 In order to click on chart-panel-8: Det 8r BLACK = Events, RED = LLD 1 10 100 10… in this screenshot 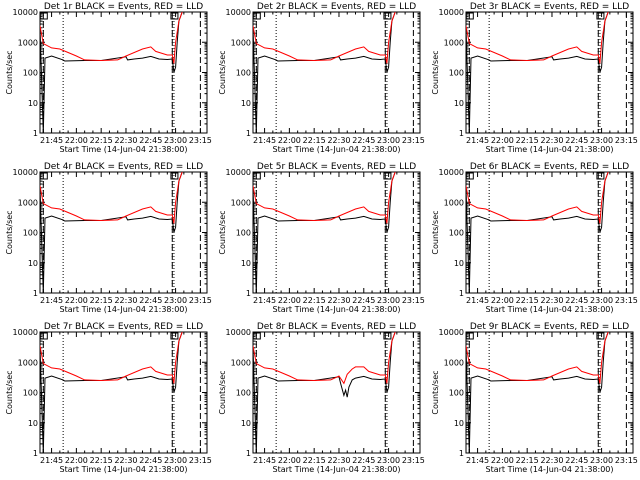, I will do `click(321, 398)`.